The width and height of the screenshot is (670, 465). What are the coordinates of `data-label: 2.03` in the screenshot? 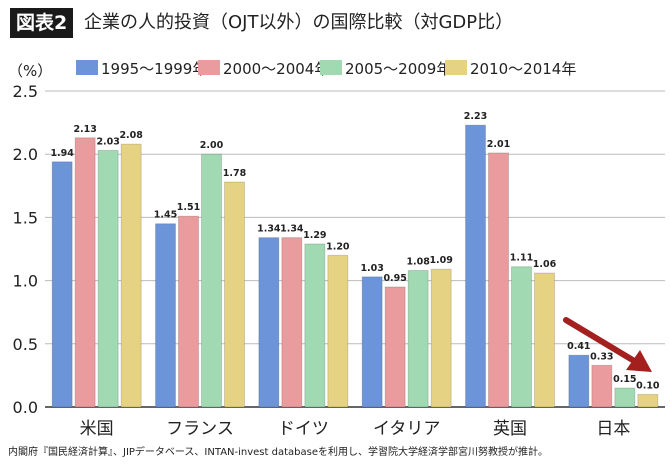 It's located at (107, 141).